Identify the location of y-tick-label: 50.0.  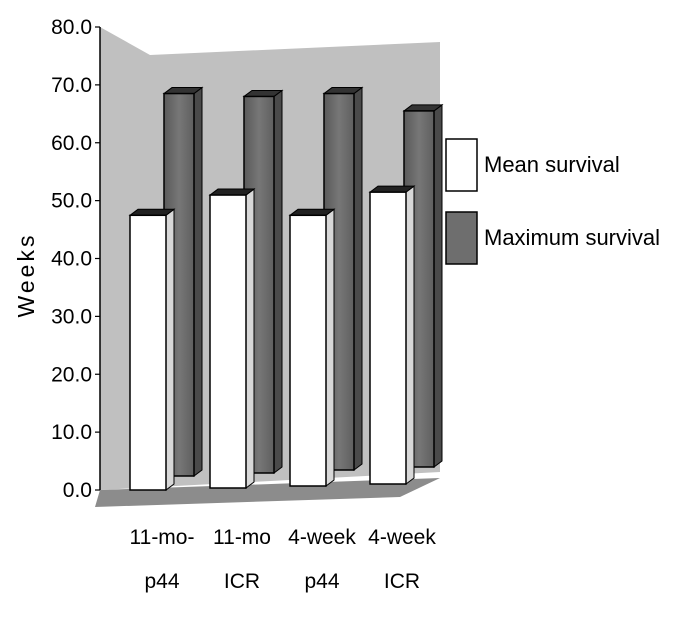
(71, 201).